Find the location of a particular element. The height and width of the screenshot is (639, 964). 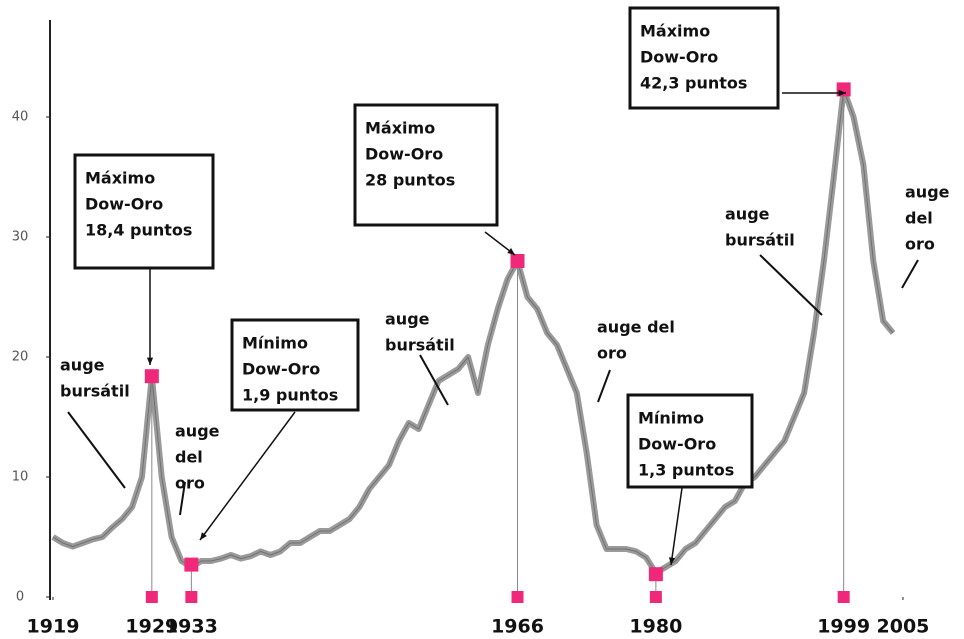

x-tick-label: 1999 is located at coordinates (843, 627).